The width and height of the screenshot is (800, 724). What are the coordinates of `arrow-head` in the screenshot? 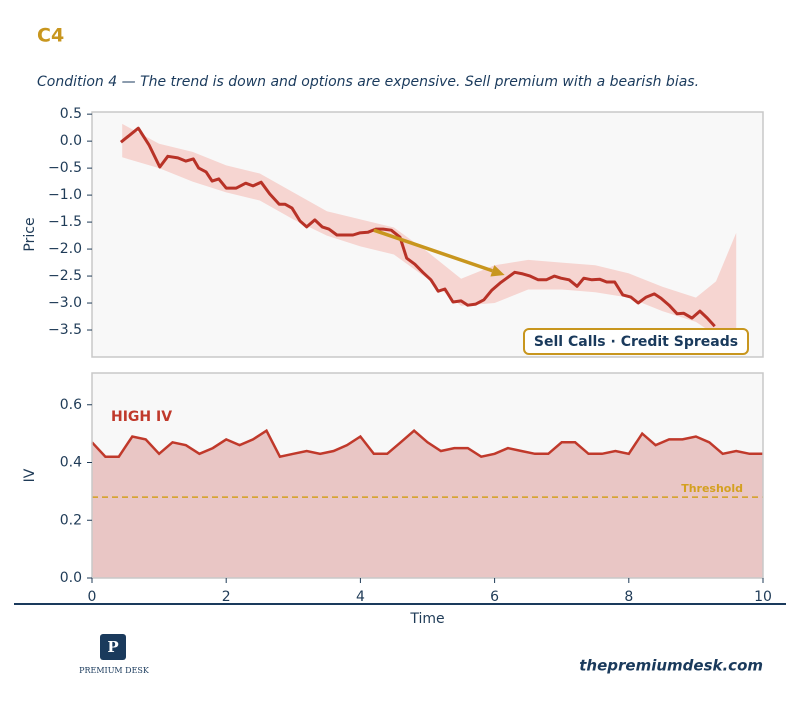 It's located at (497, 271).